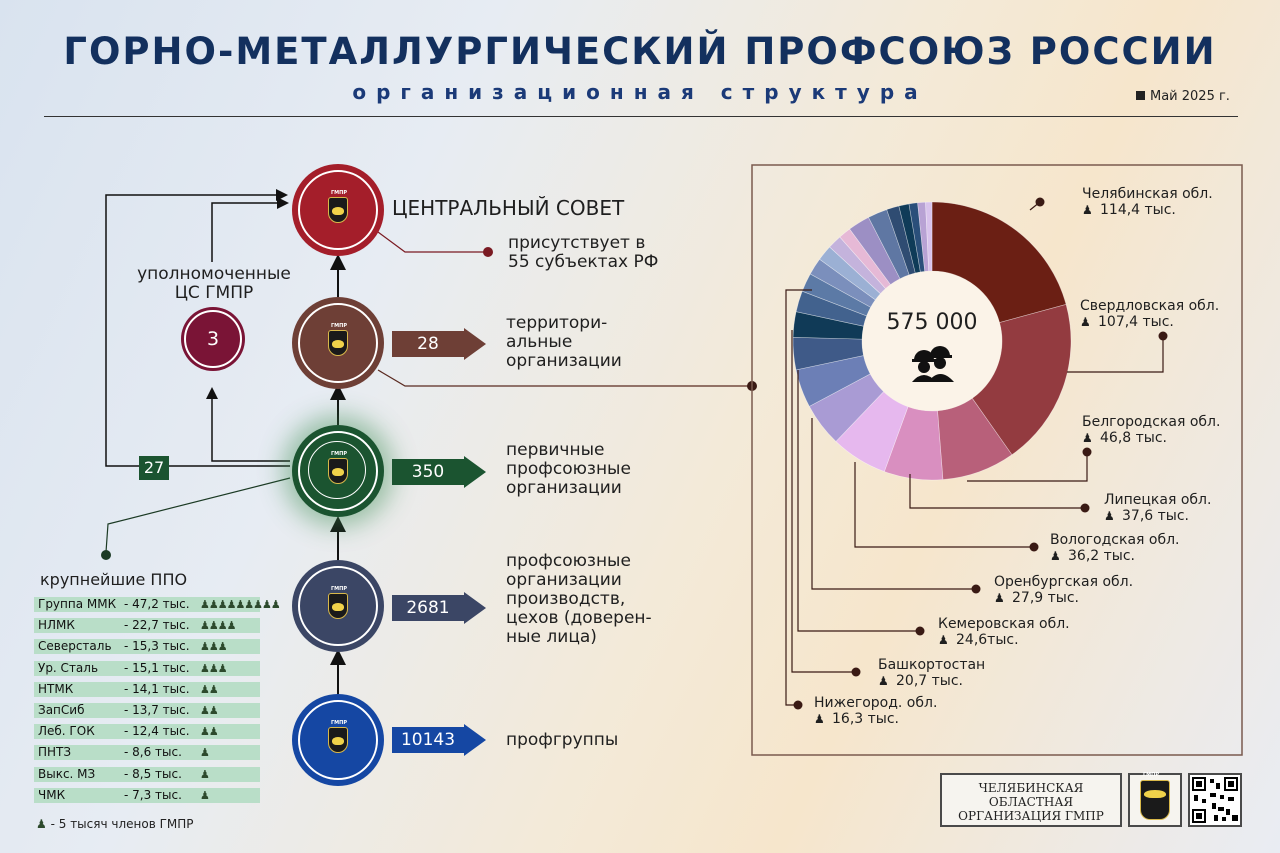 The height and width of the screenshot is (853, 1280). Describe the element at coordinates (147, 795) in the screenshot. I see `ppo-row: ЧМК - 7,3 тыс. ♟` at that location.